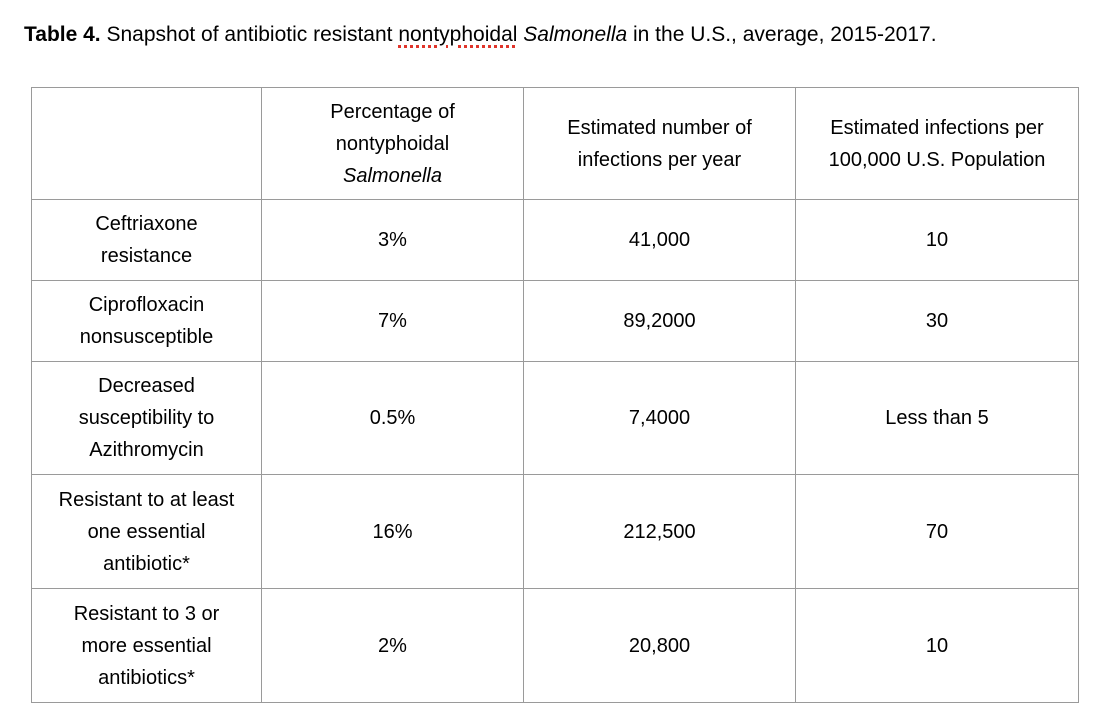 Image resolution: width=1116 pixels, height=722 pixels. Describe the element at coordinates (146, 563) in the screenshot. I see `row-label-text: antibiotic*` at that location.